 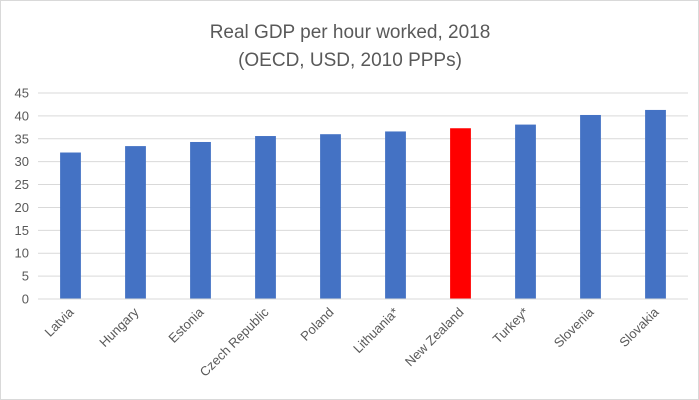 I want to click on x-tick-label: Poland, so click(x=316, y=324).